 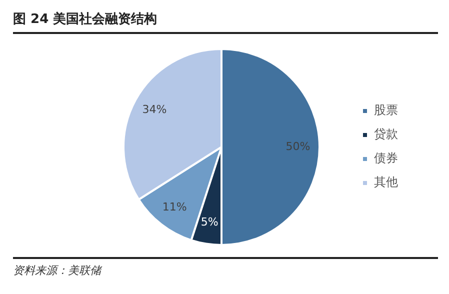 I want to click on data-label: 5%, so click(x=209, y=221).